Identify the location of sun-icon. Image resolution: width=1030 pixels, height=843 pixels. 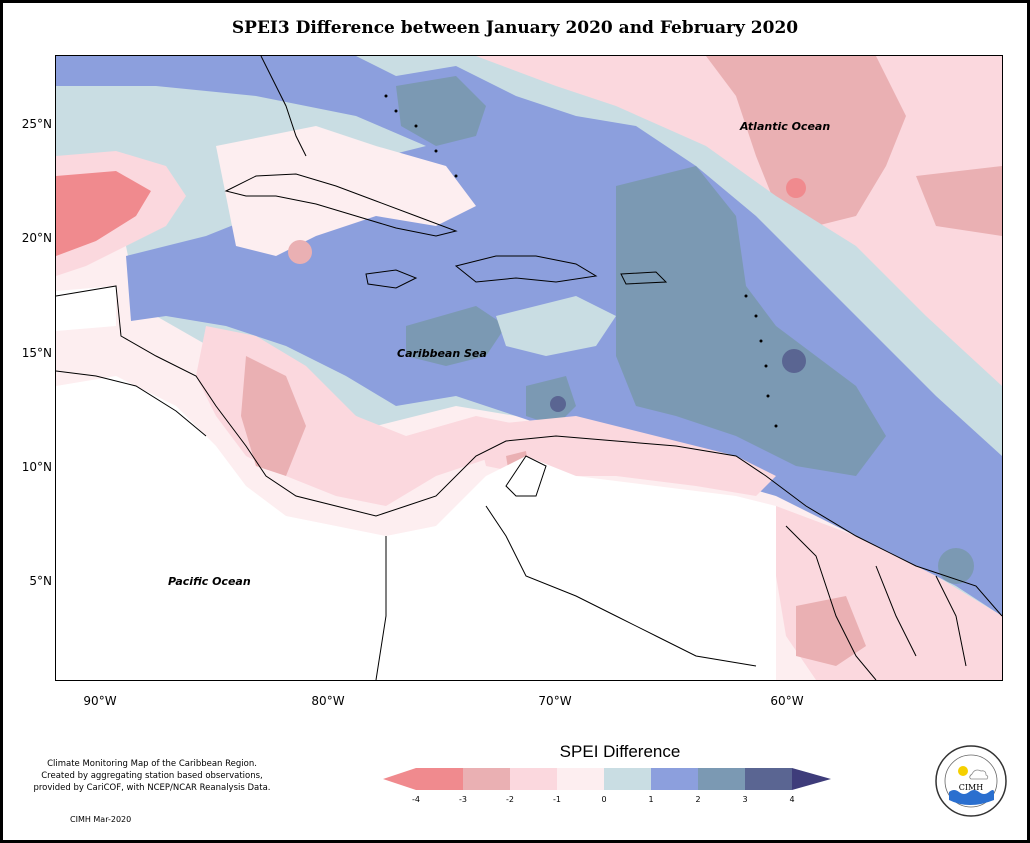
(963, 771).